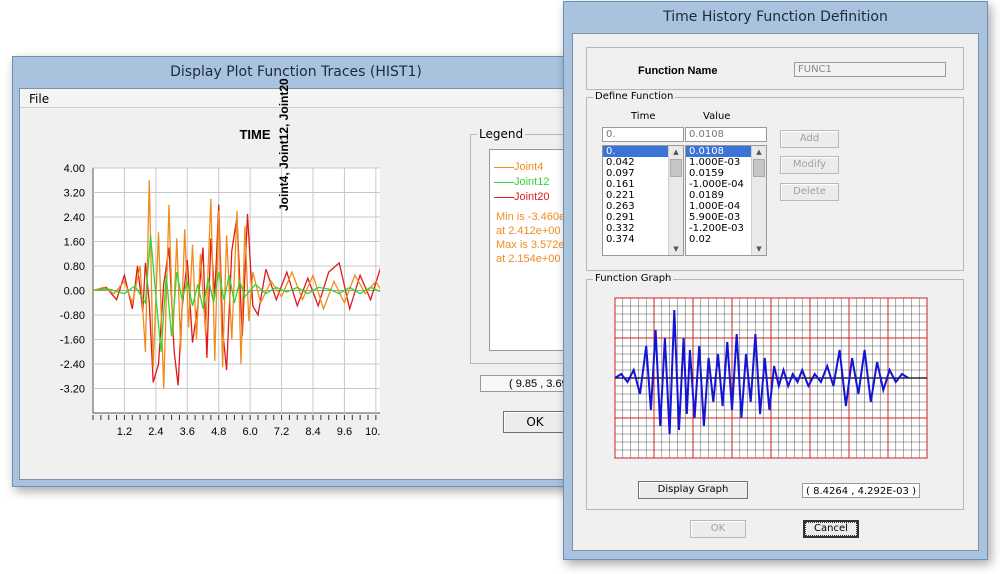 Image resolution: width=1000 pixels, height=574 pixels. I want to click on function-graph, so click(771, 378).